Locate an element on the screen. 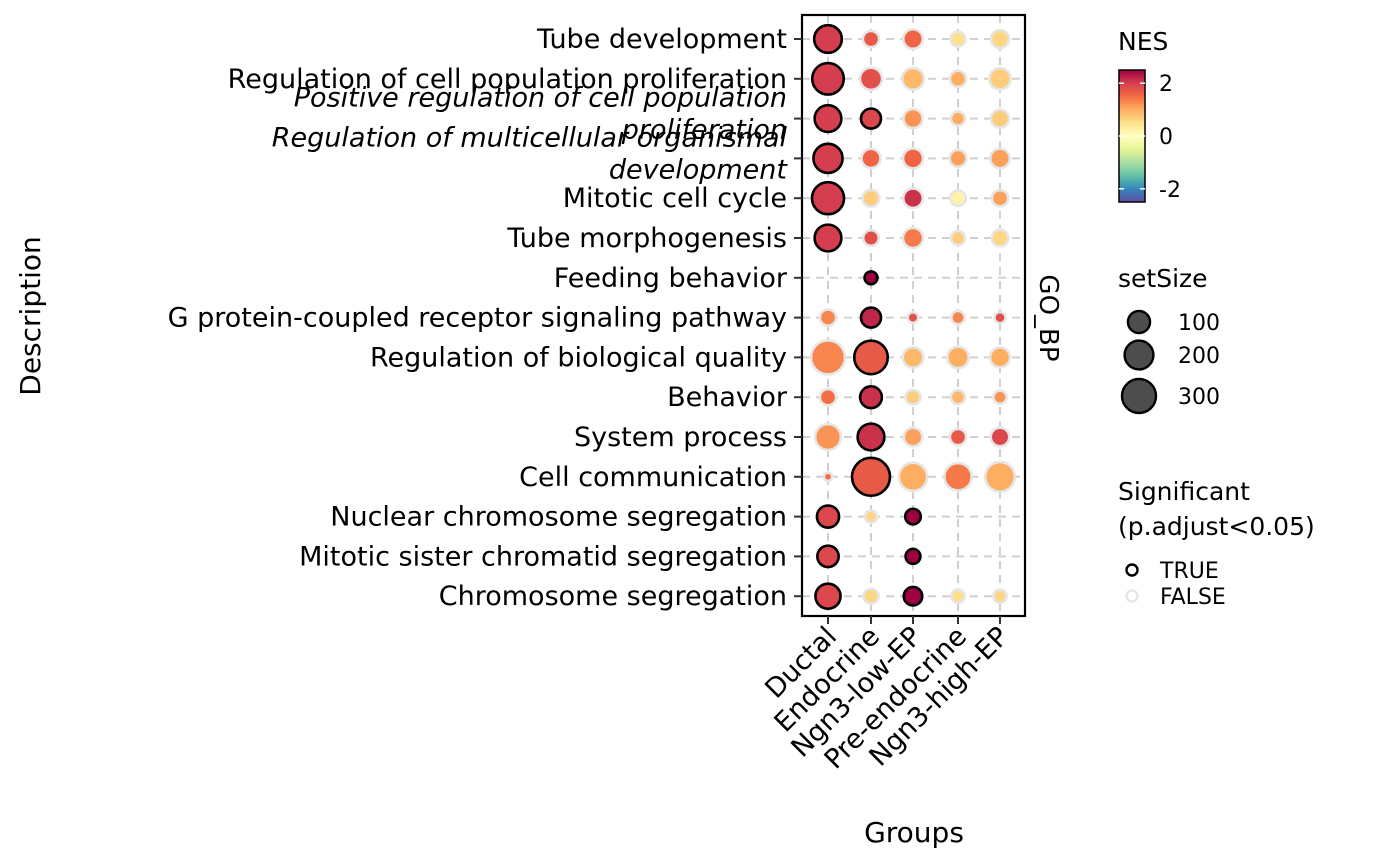  y-tick-label: System process is located at coordinates (680, 437).